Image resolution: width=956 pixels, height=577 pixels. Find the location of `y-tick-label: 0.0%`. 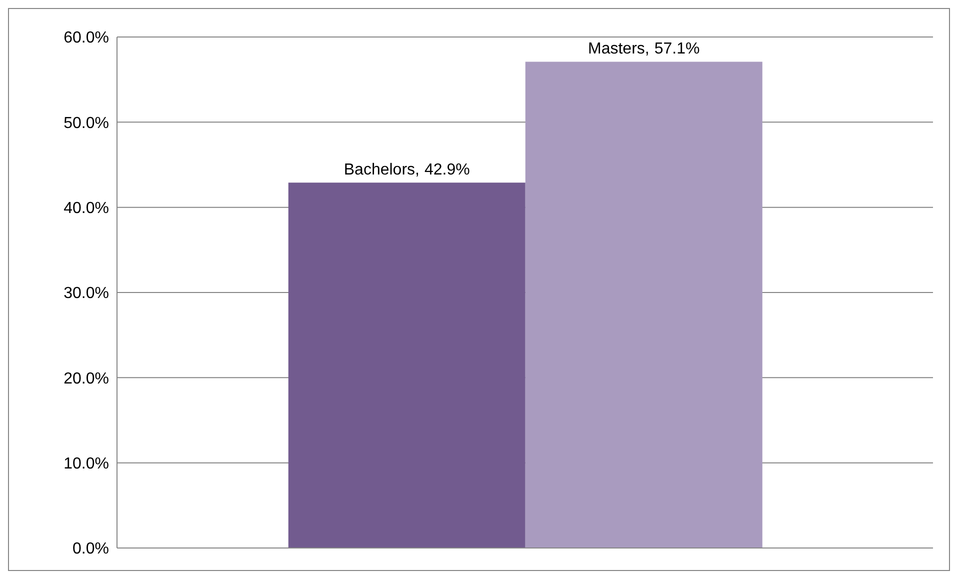

y-tick-label: 0.0% is located at coordinates (90, 549).